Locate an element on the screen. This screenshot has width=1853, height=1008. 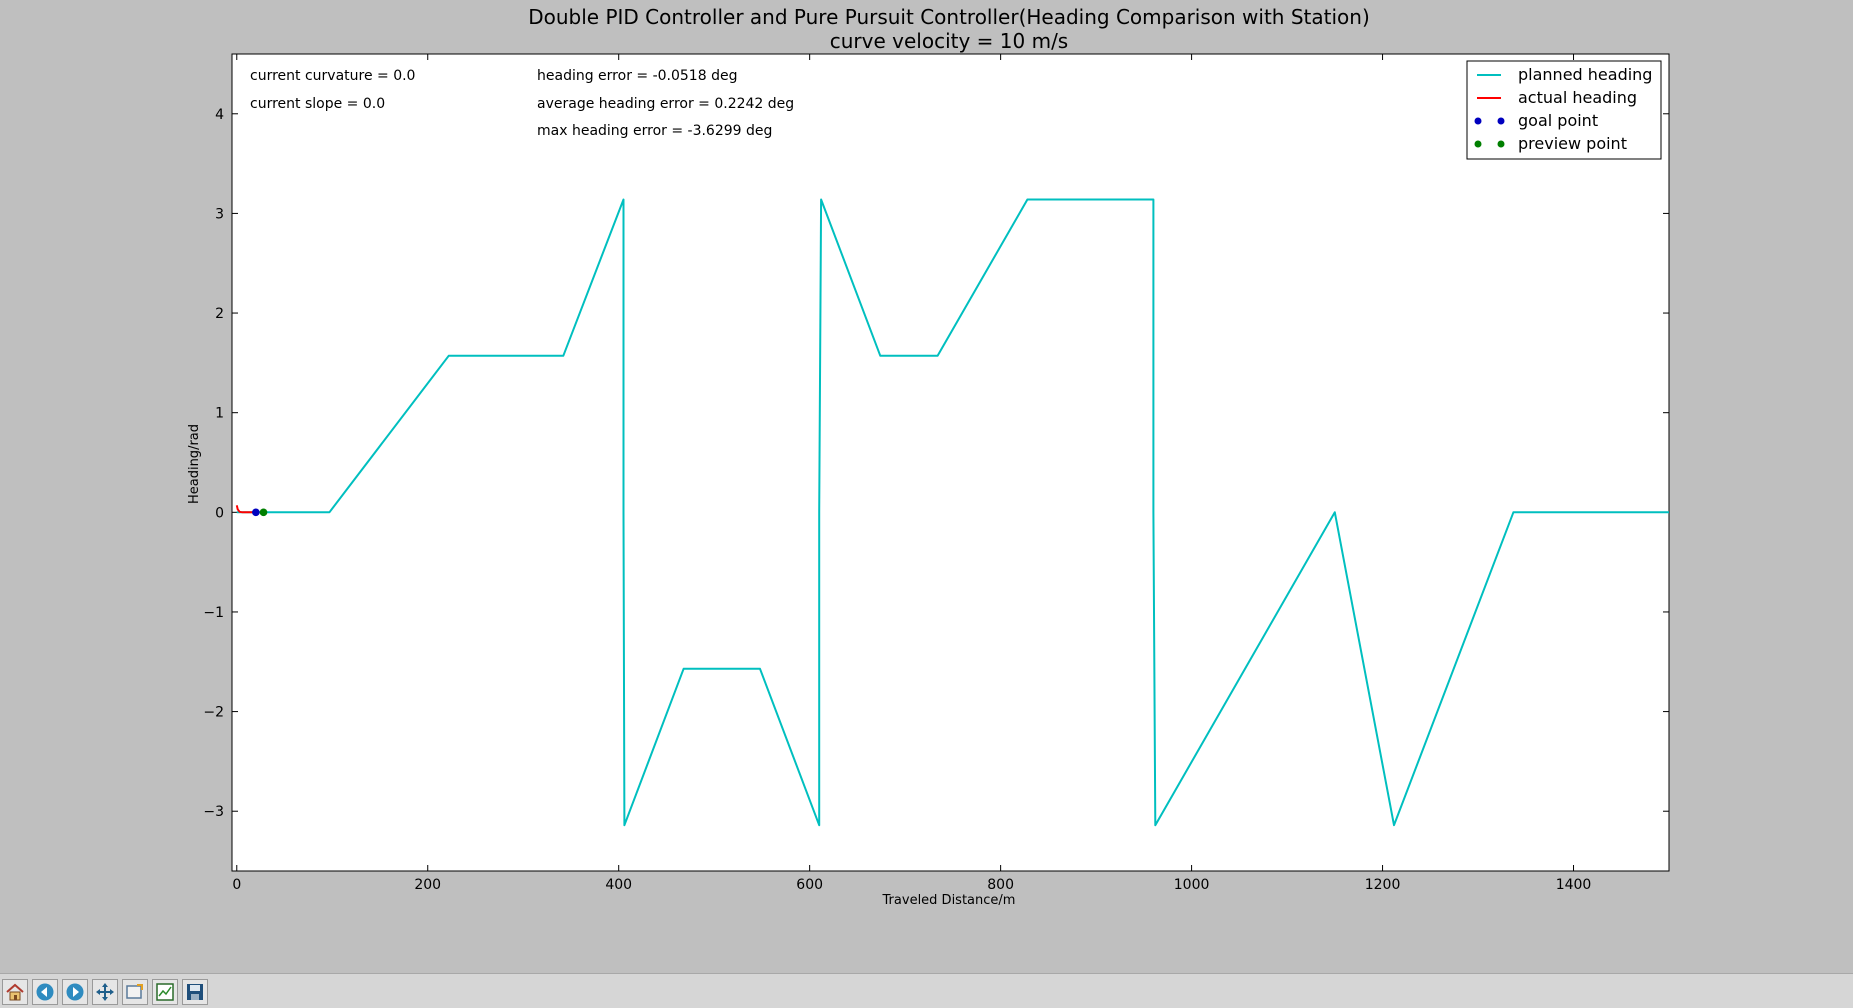
y-tick-label: 0 is located at coordinates (219, 513).